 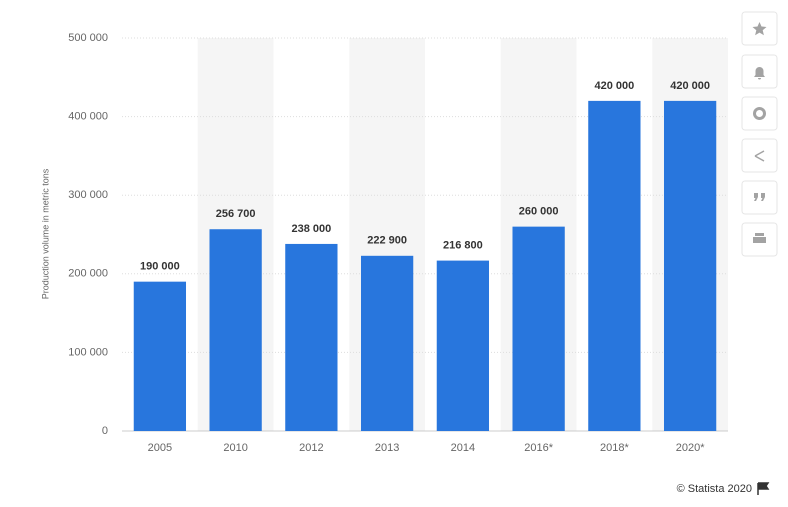 What do you see at coordinates (614, 448) in the screenshot?
I see `x-tick-label: 2018*` at bounding box center [614, 448].